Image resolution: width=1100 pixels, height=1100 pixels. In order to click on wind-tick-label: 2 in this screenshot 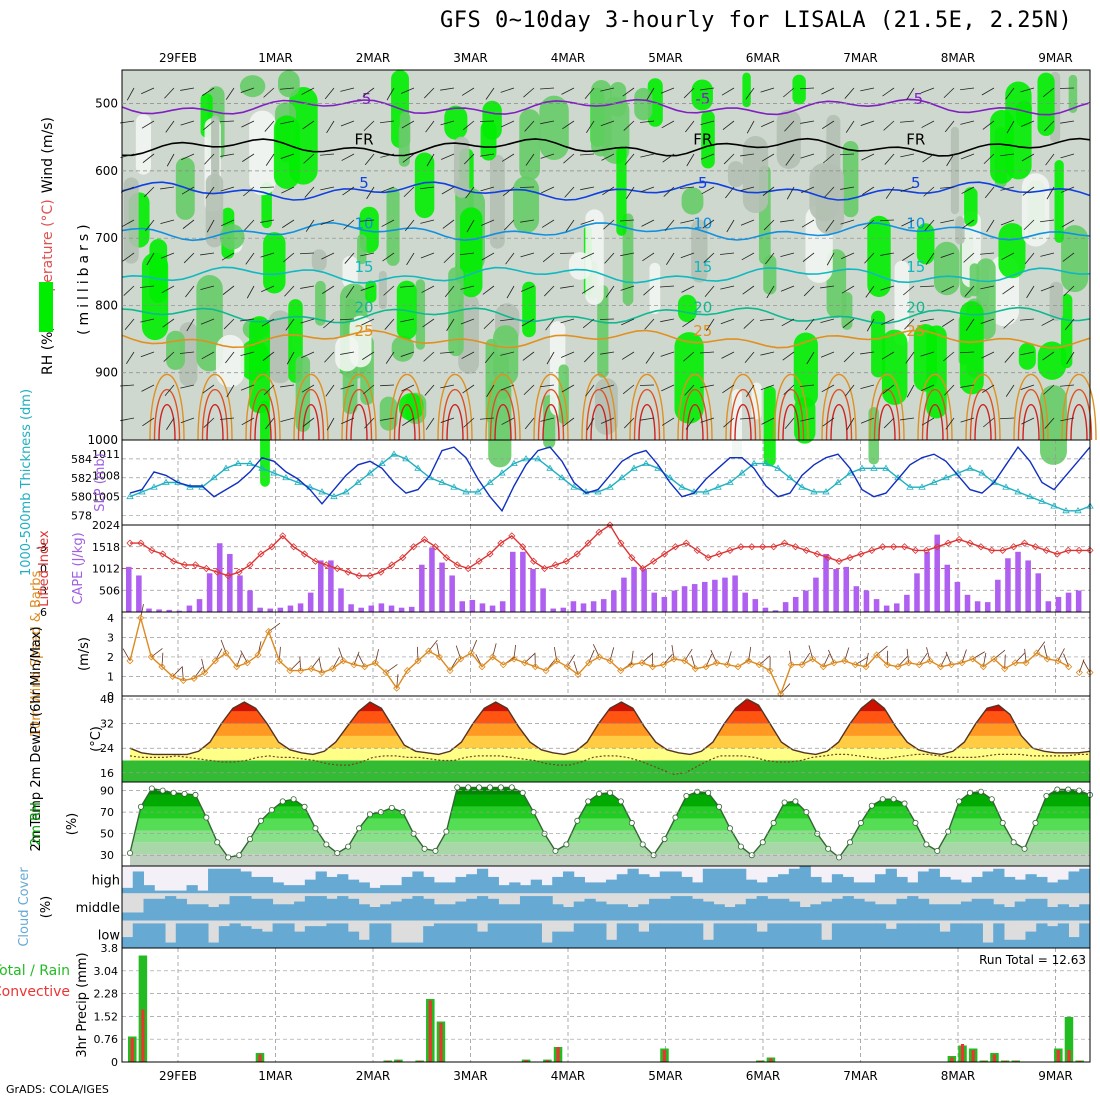, I will do `click(110, 657)`.